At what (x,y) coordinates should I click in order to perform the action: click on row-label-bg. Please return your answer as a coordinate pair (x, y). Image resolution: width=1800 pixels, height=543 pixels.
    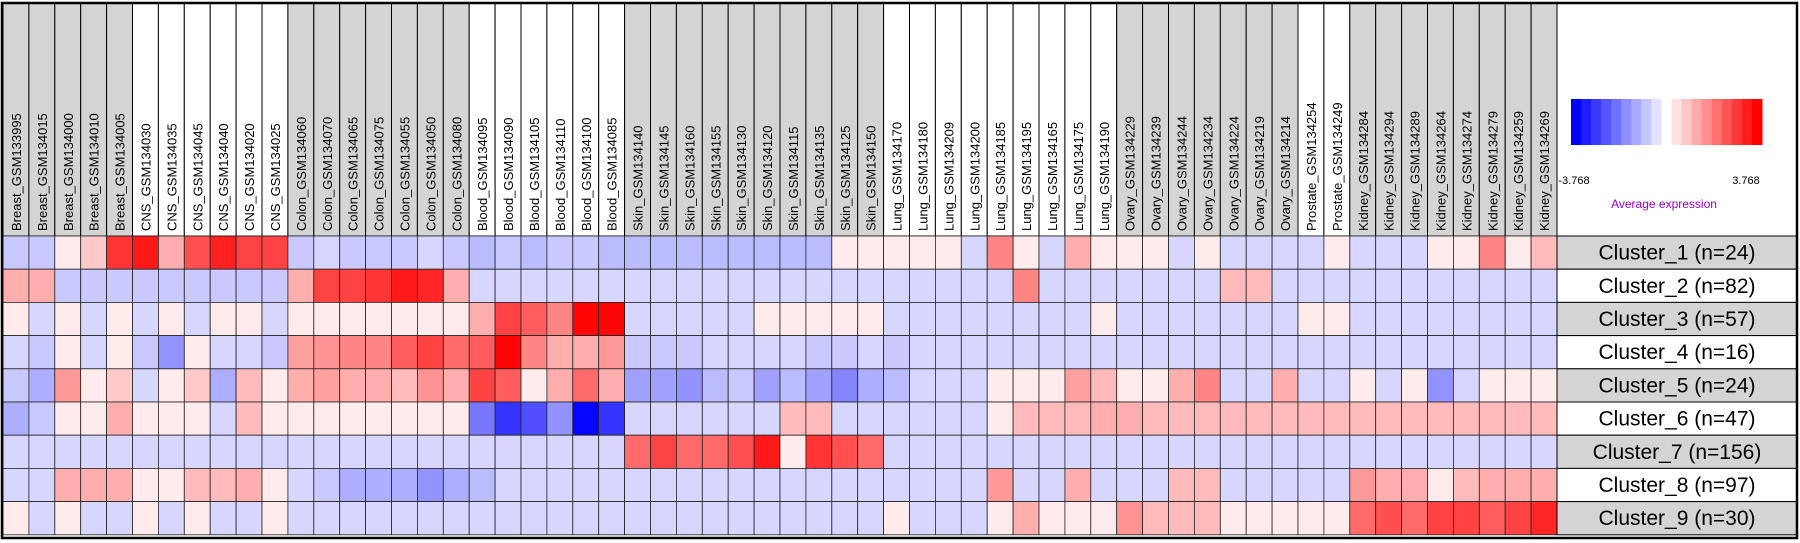
    Looking at the image, I should click on (1677, 451).